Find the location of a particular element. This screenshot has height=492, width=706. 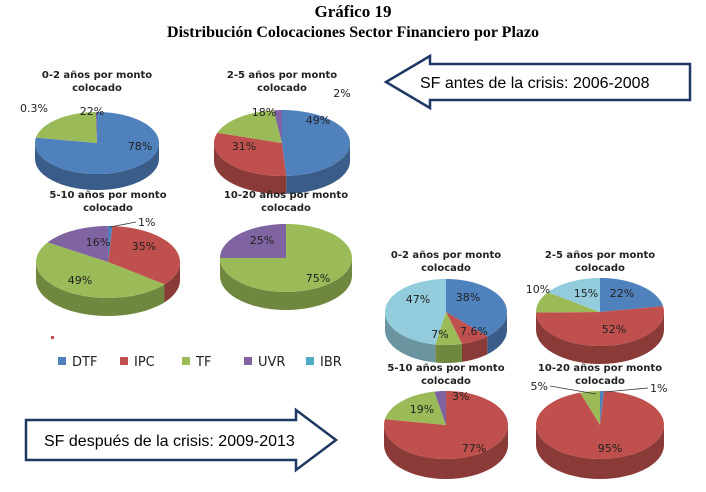

legend-swatch-tf is located at coordinates (186, 361).